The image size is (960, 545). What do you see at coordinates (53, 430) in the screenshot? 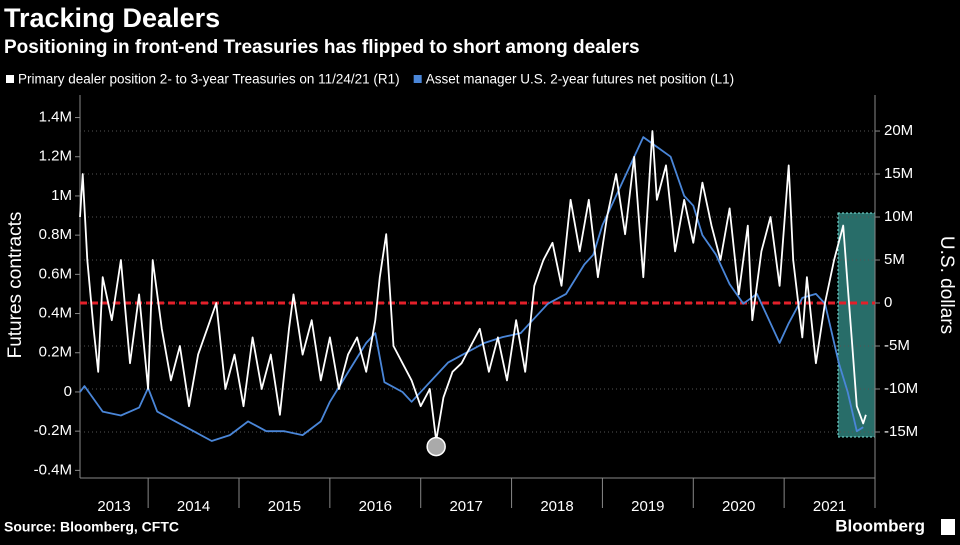
I see `y-tick-label: -0.2M` at bounding box center [53, 430].